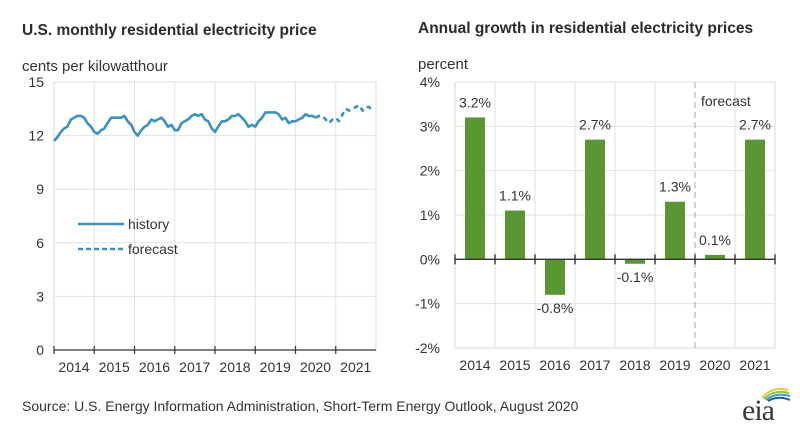 This screenshot has width=800, height=440. What do you see at coordinates (715, 257) in the screenshot?
I see `bar-2020` at bounding box center [715, 257].